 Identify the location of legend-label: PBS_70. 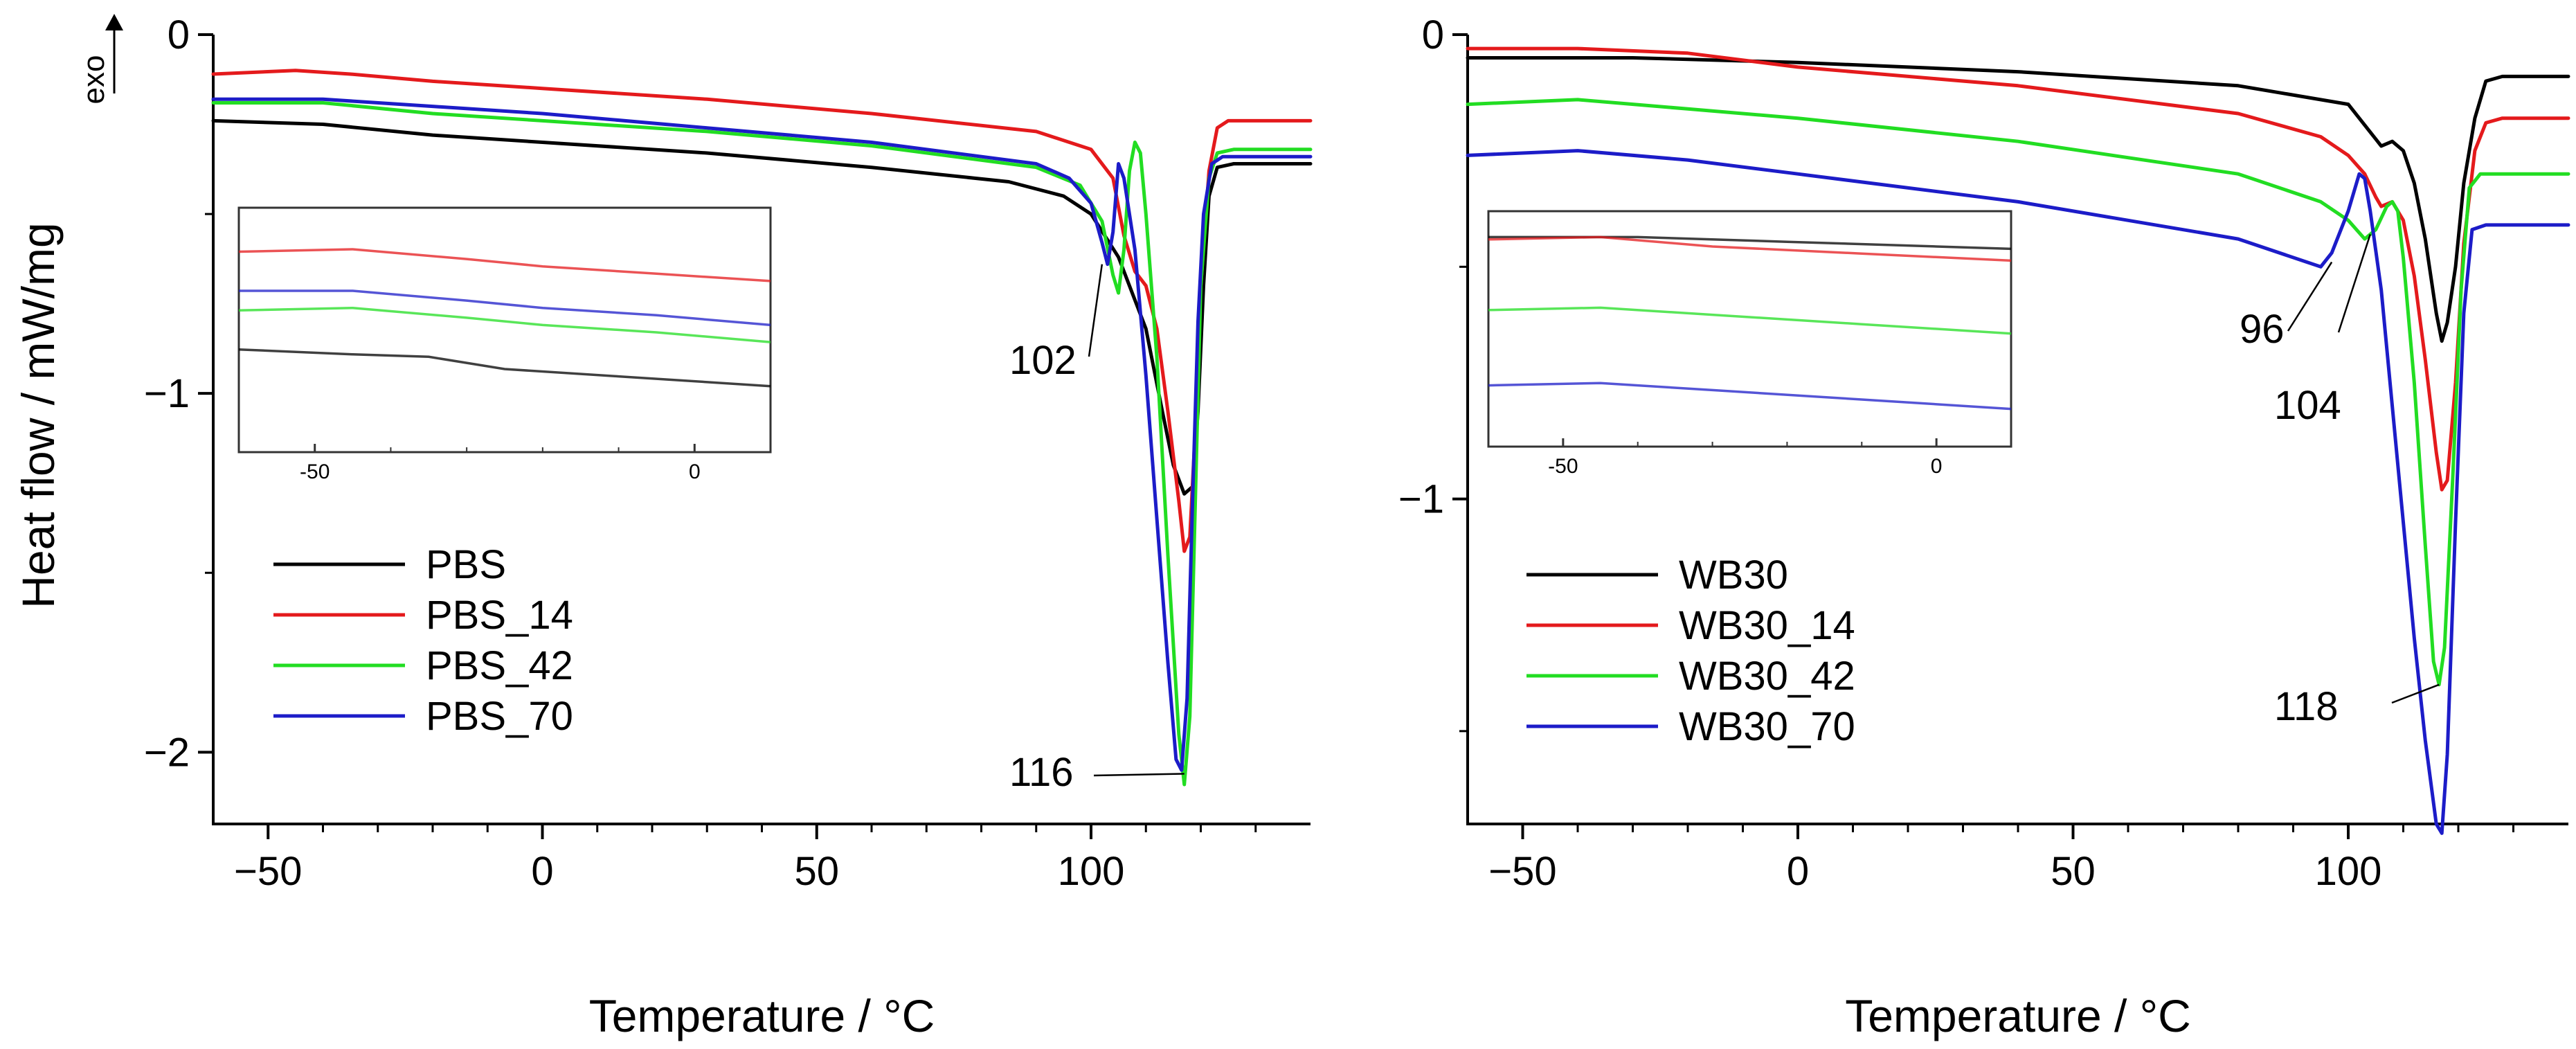
(500, 716).